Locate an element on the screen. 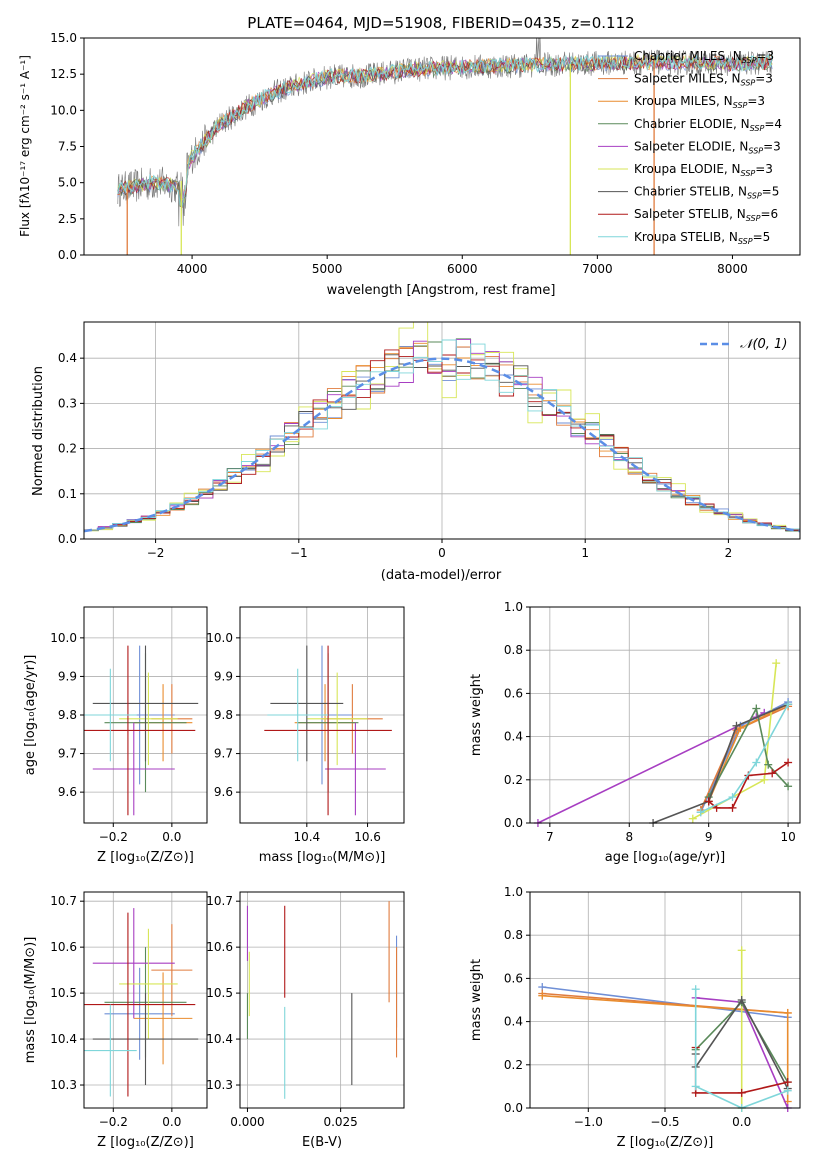 The image size is (819, 1170). mass-weight-line-chabrier_elodie is located at coordinates (748, 752).